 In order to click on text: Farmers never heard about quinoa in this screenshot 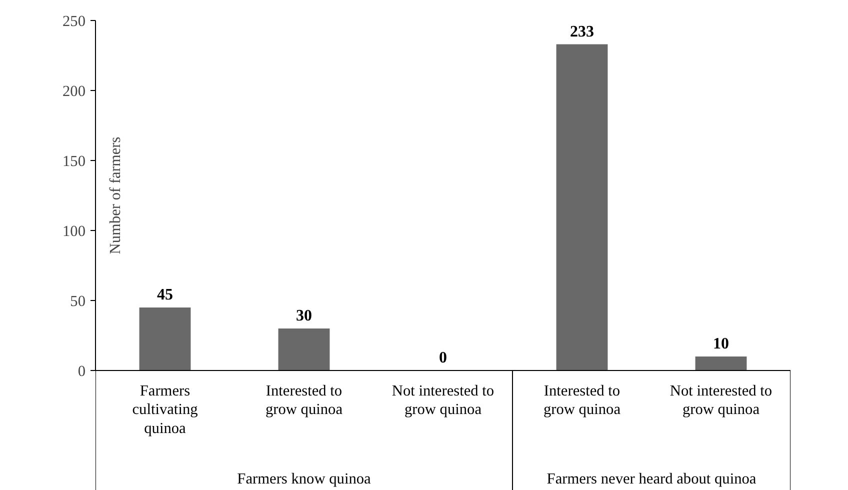, I will do `click(651, 479)`.